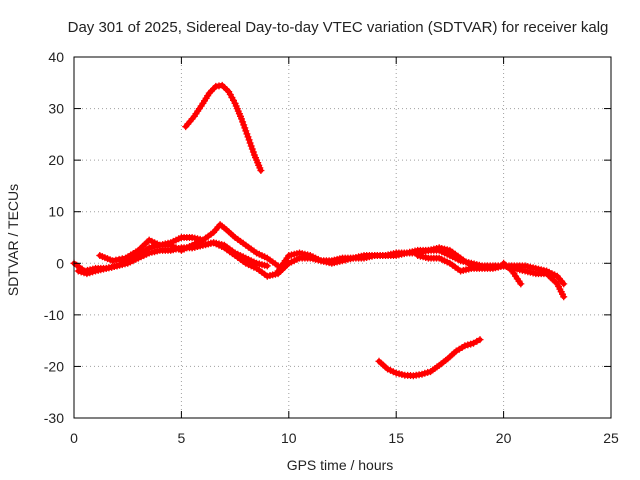 This screenshot has height=480, width=640. Describe the element at coordinates (374, 259) in the screenshot. I see `series-arc-e` at that location.